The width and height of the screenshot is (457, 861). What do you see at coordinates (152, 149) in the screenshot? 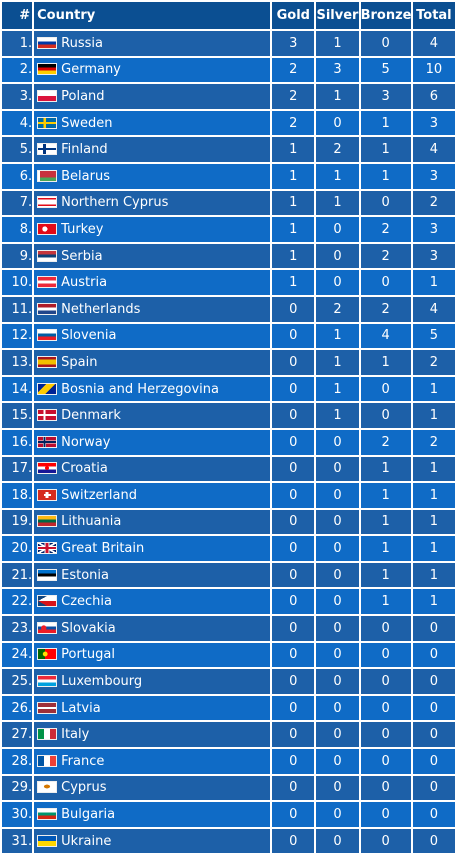
I see `country-cell: Finland` at bounding box center [152, 149].